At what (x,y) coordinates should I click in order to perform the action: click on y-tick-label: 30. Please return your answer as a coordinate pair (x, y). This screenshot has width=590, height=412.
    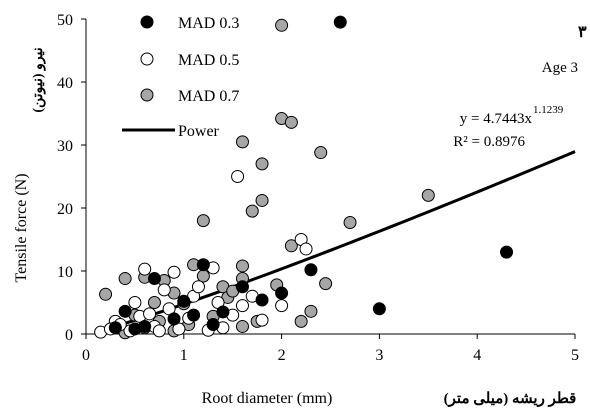
    Looking at the image, I should click on (65, 146).